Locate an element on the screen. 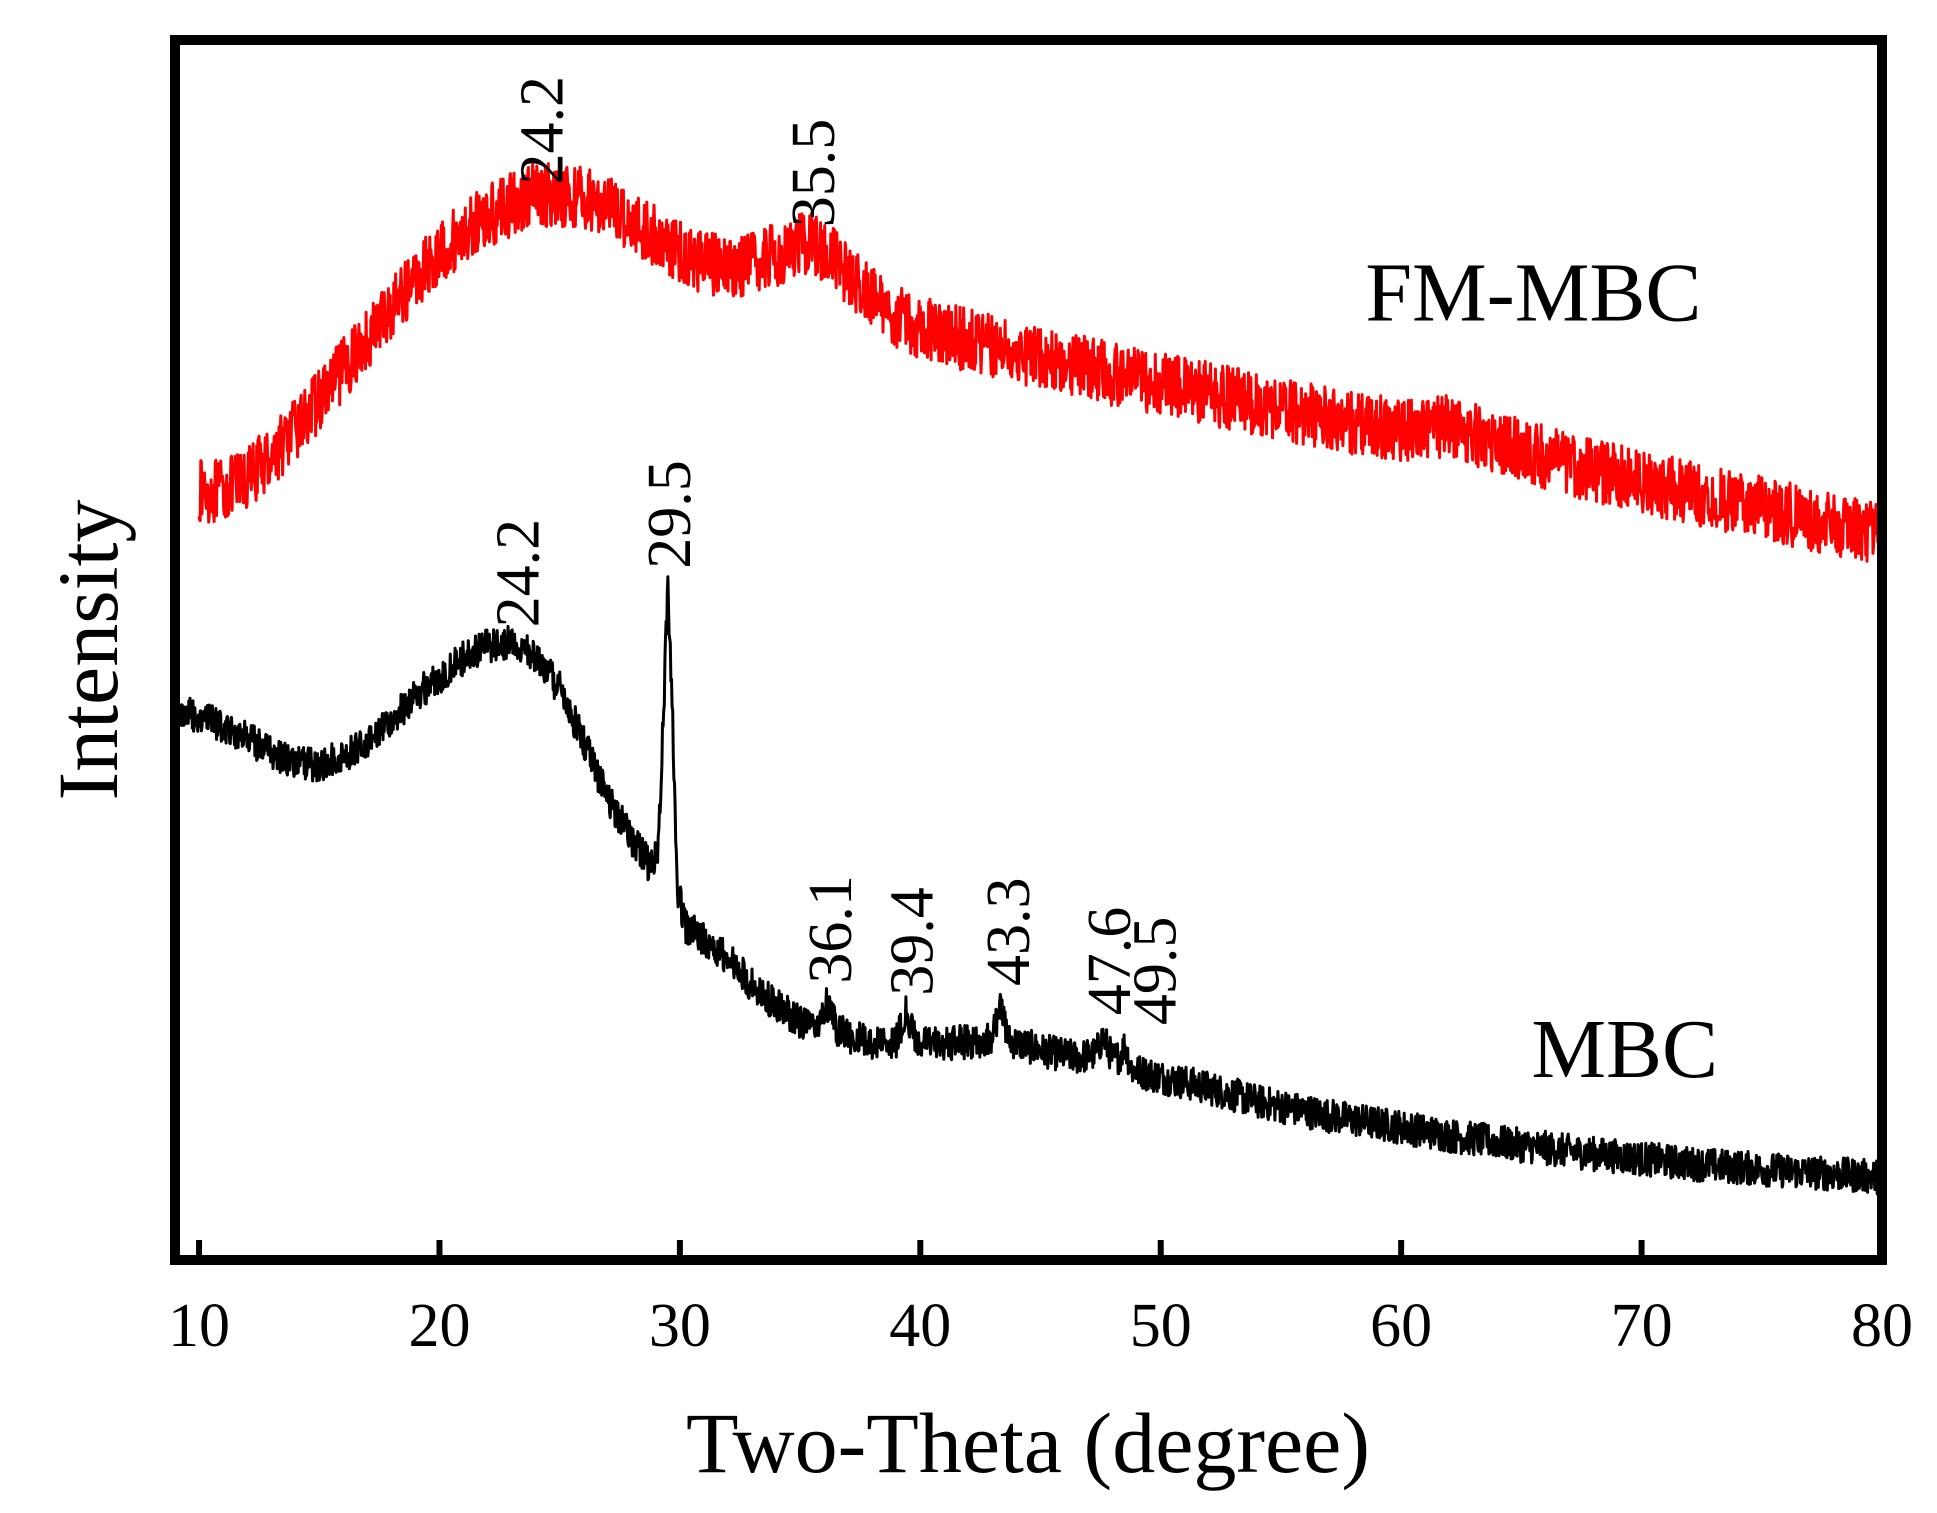  peak-label: 36.1 is located at coordinates (831, 929).